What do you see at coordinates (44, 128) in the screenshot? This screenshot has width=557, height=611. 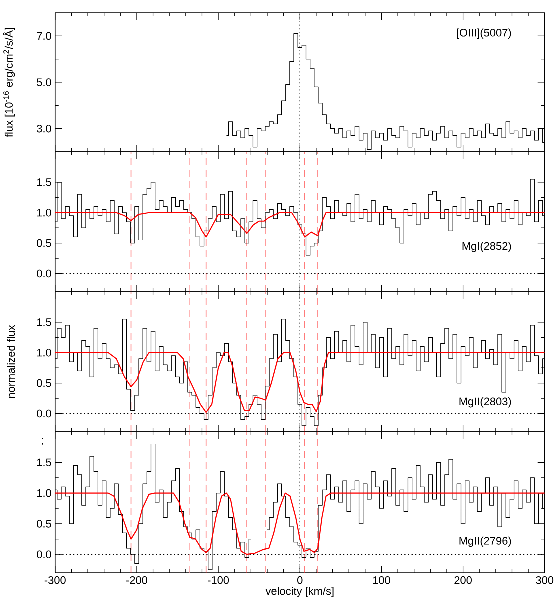 I see `y-tick-label: 3.0` at bounding box center [44, 128].